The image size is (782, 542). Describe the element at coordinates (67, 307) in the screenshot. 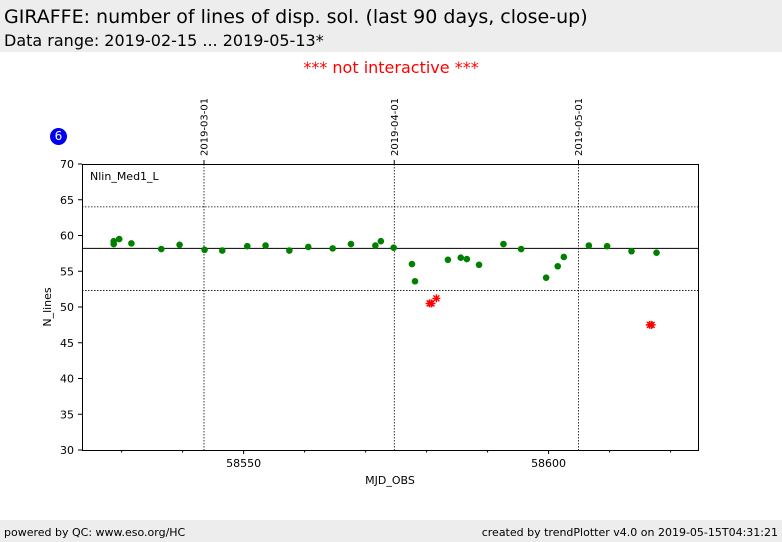

I see `y-tick-label: 50` at that location.